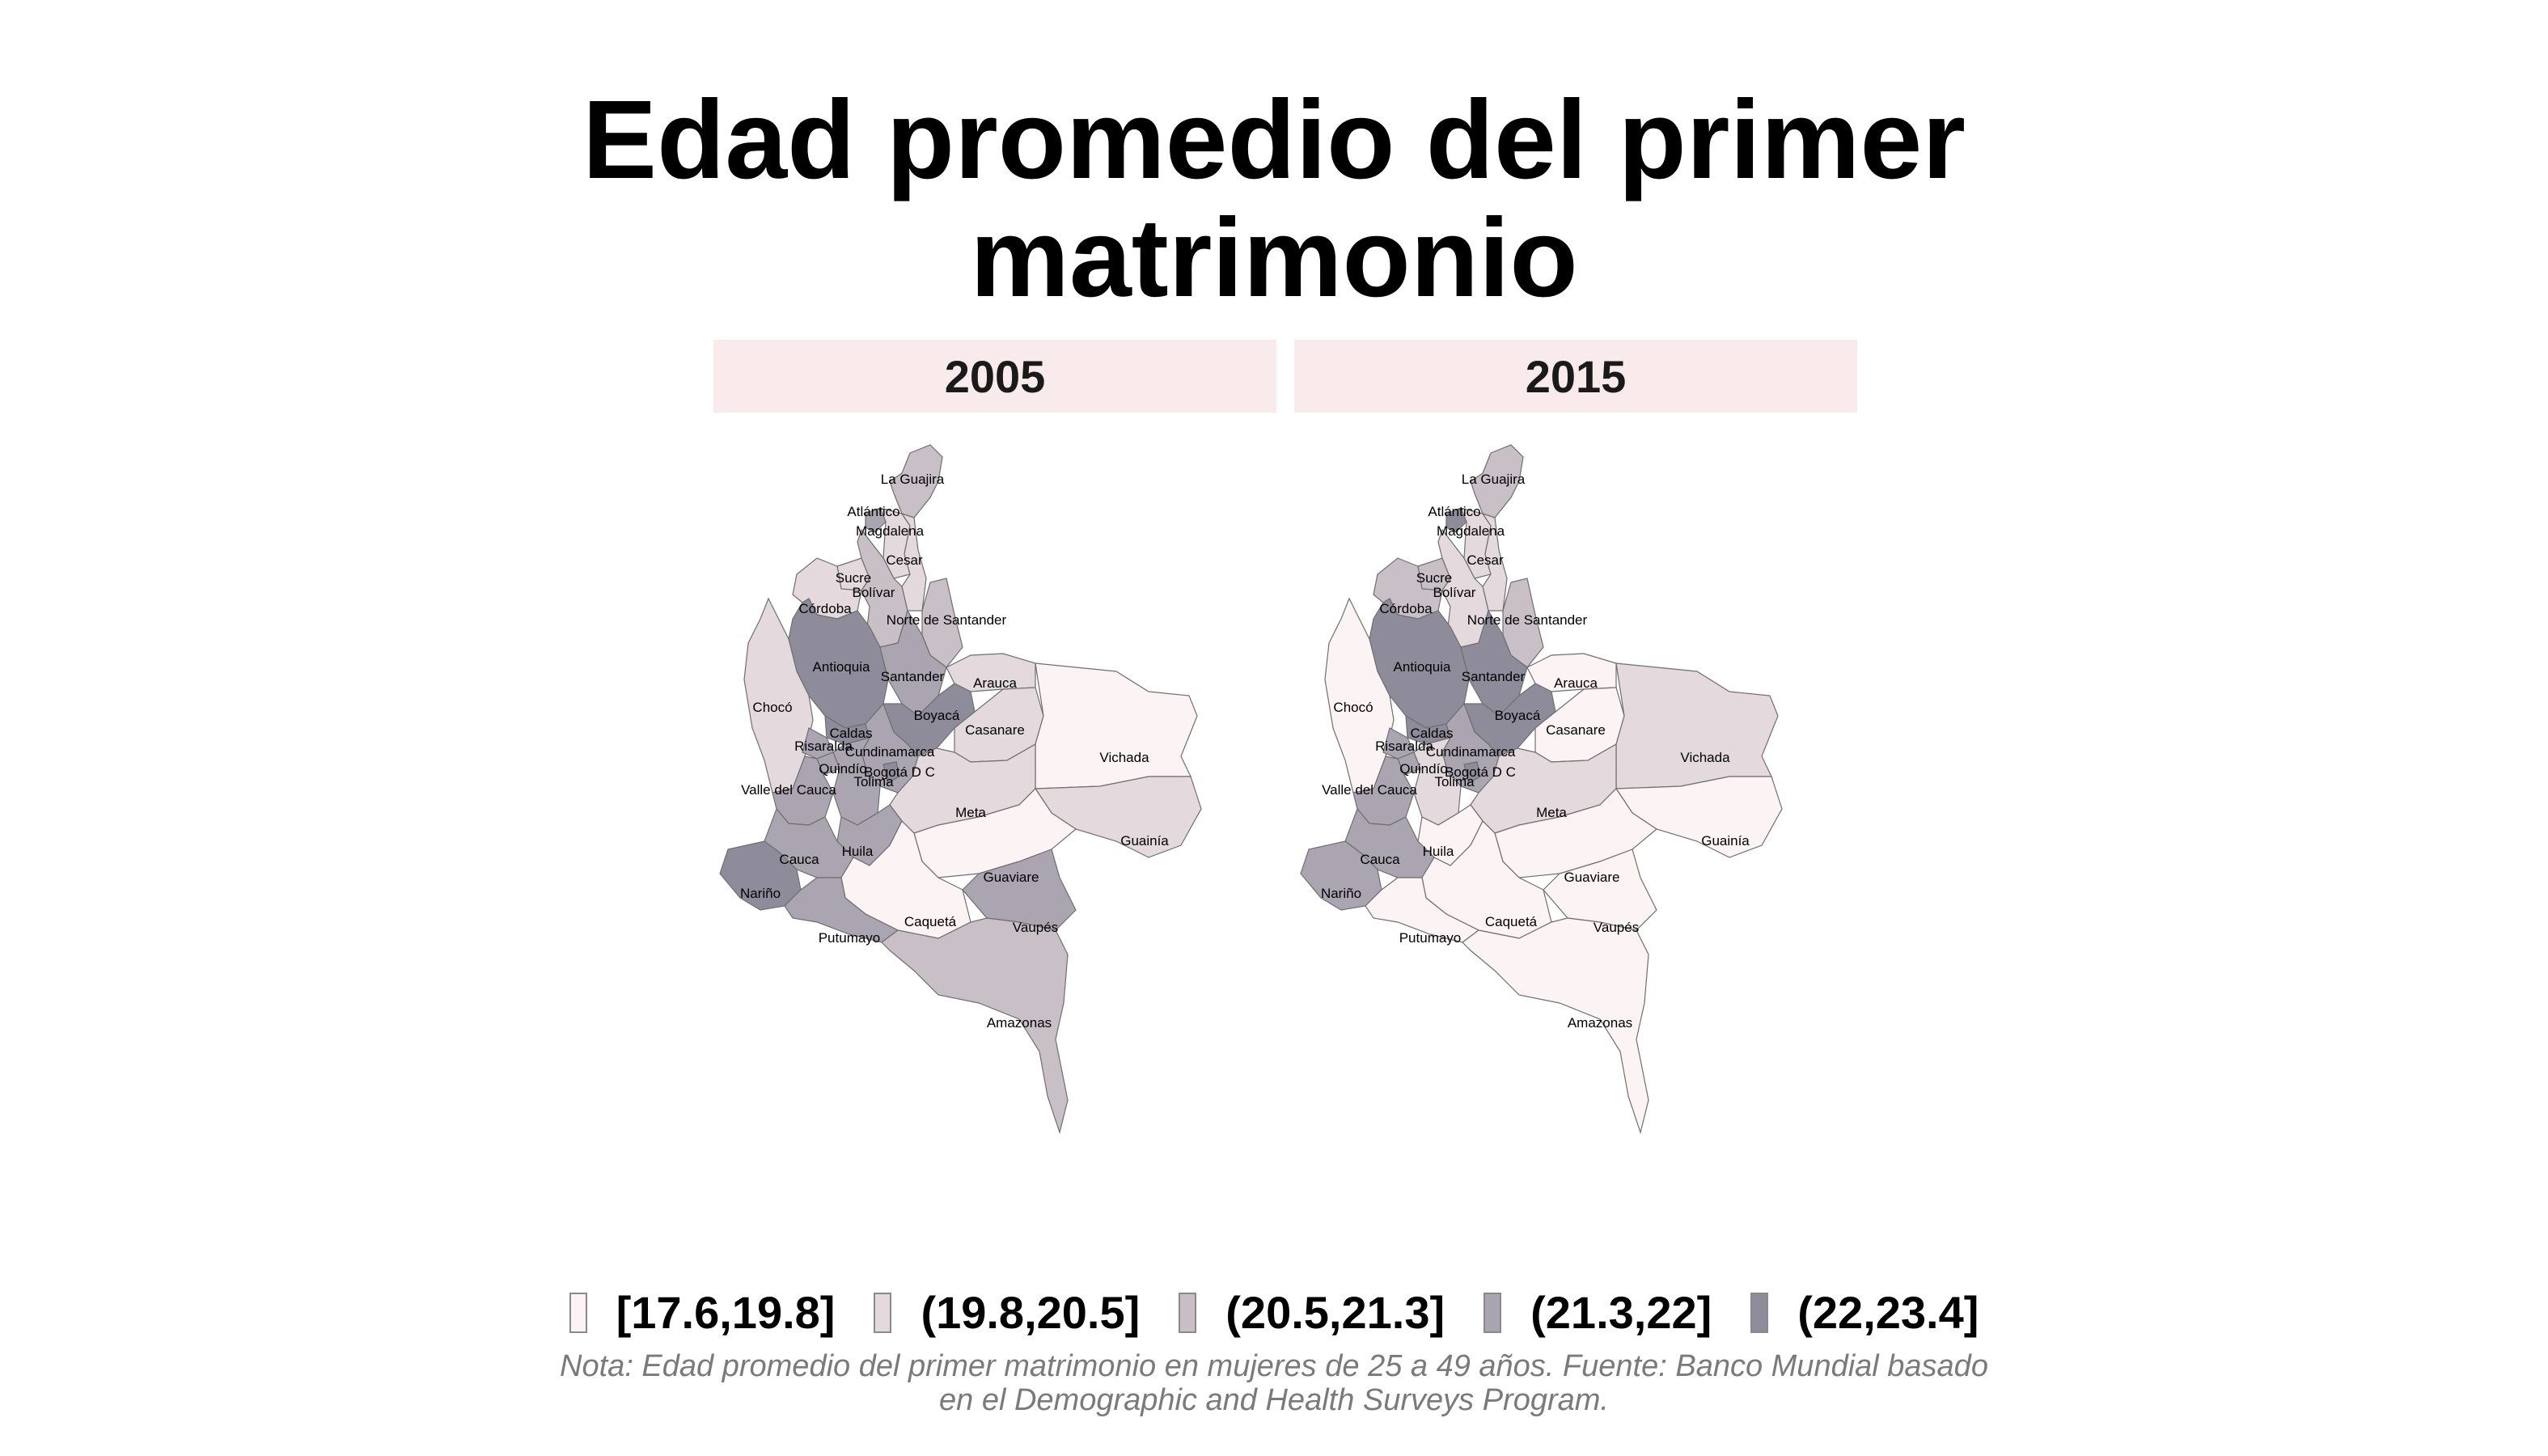  I want to click on legend-item-1: [17.6,19.8], so click(702, 1312).